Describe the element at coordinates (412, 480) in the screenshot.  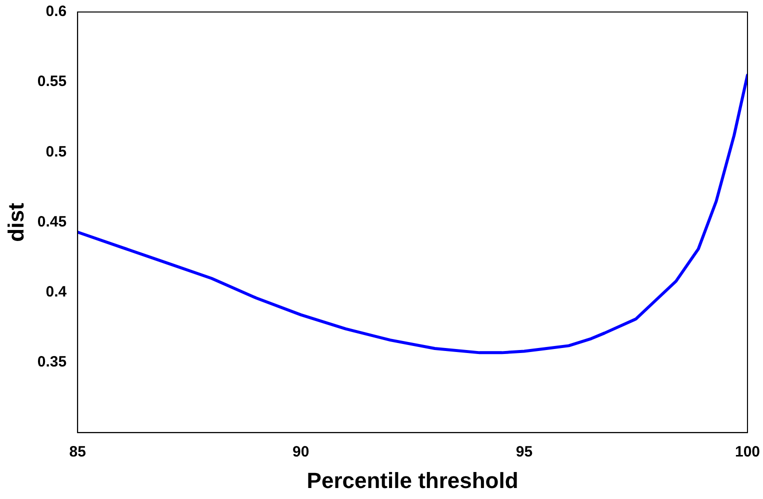
I see `x-axis-title: Percentile threshold` at that location.